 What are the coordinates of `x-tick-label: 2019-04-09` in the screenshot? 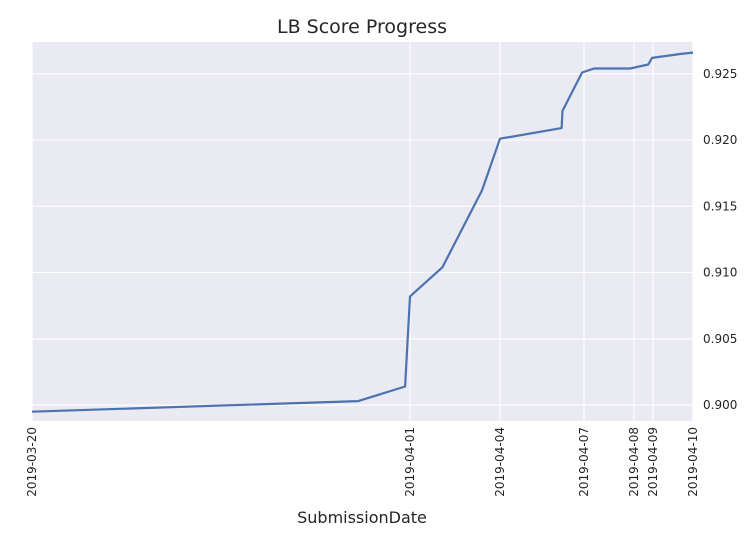 It's located at (653, 462).